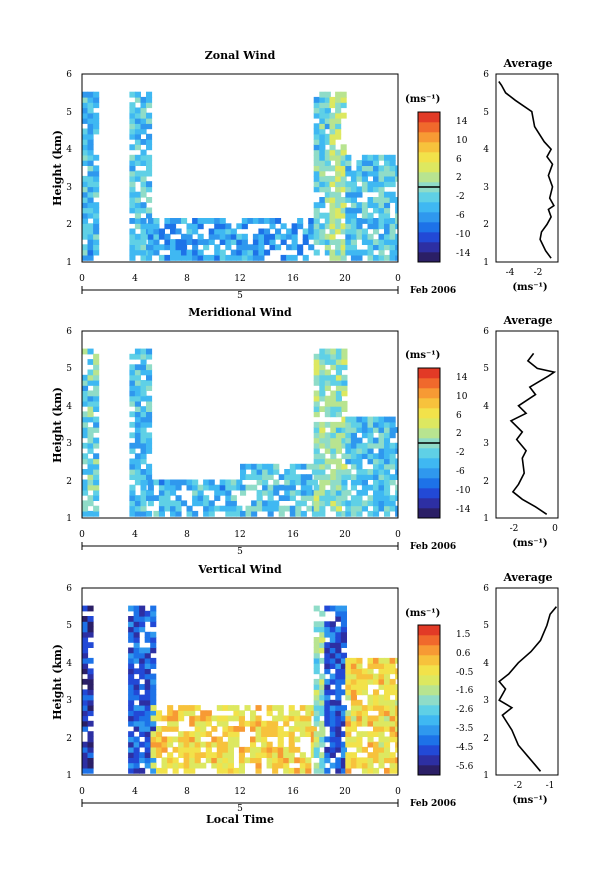 The image size is (610, 873). What do you see at coordinates (82, 535) in the screenshot?
I see `x-tick-label: 0` at bounding box center [82, 535].